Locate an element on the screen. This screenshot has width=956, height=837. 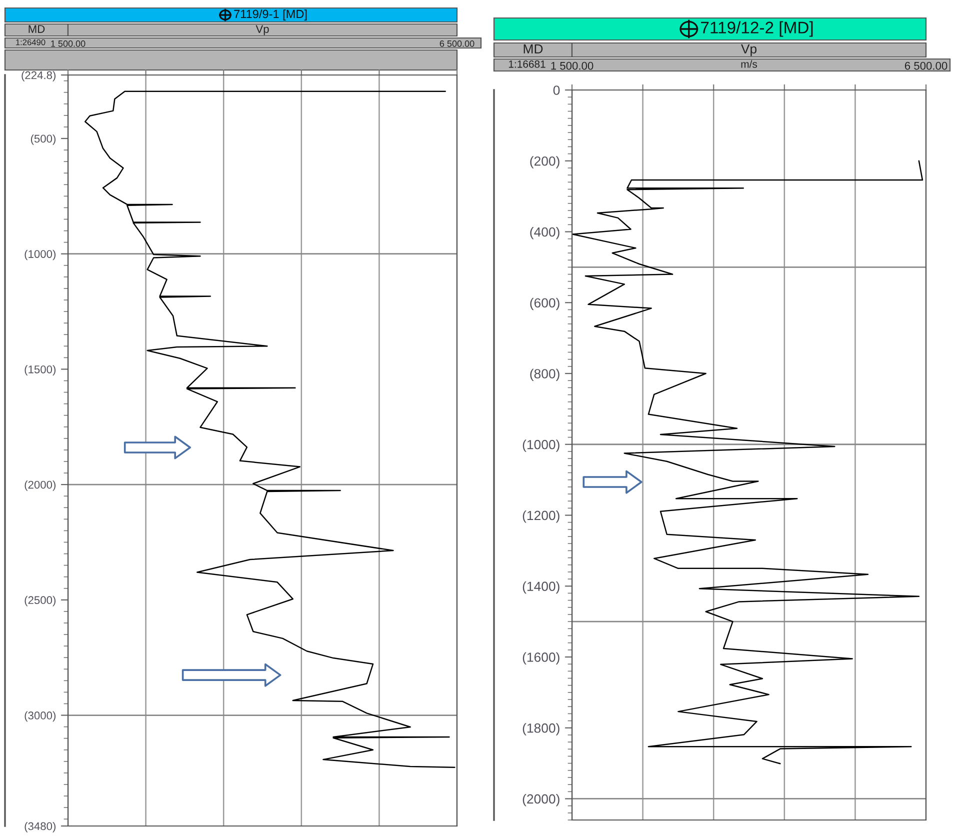
y-tick-label: (2500) is located at coordinates (40, 601).